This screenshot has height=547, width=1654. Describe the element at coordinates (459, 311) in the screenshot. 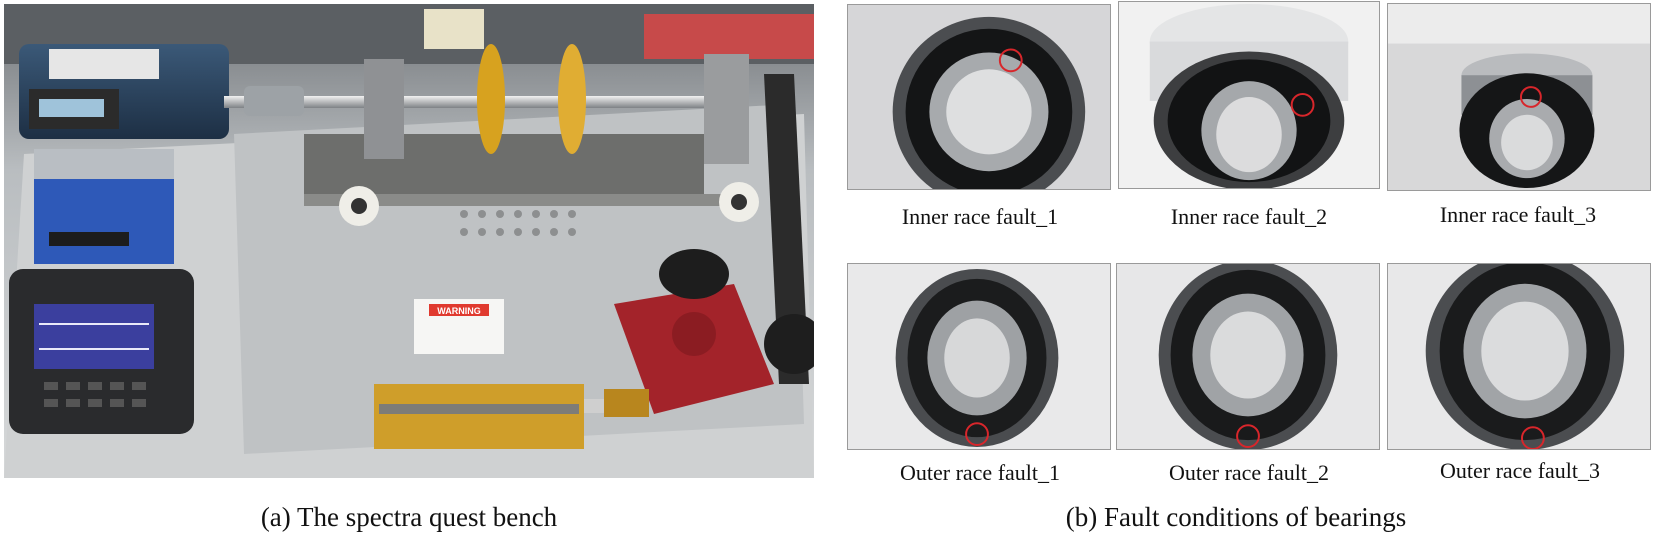

I see `warning-sign-text: WARNING` at that location.